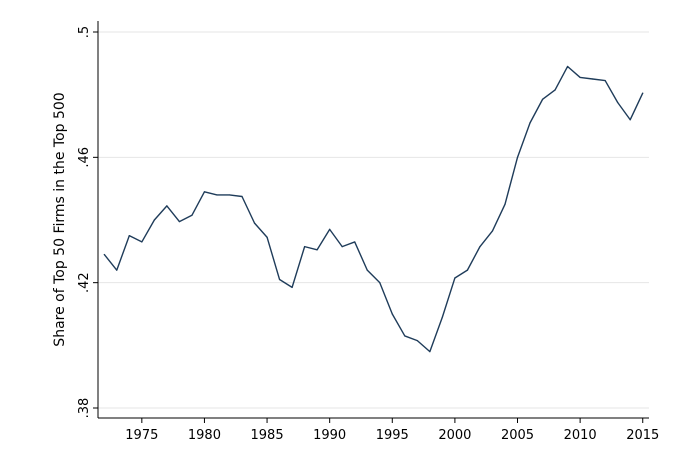  What do you see at coordinates (454, 435) in the screenshot?
I see `x-tick-label: 2000` at bounding box center [454, 435].